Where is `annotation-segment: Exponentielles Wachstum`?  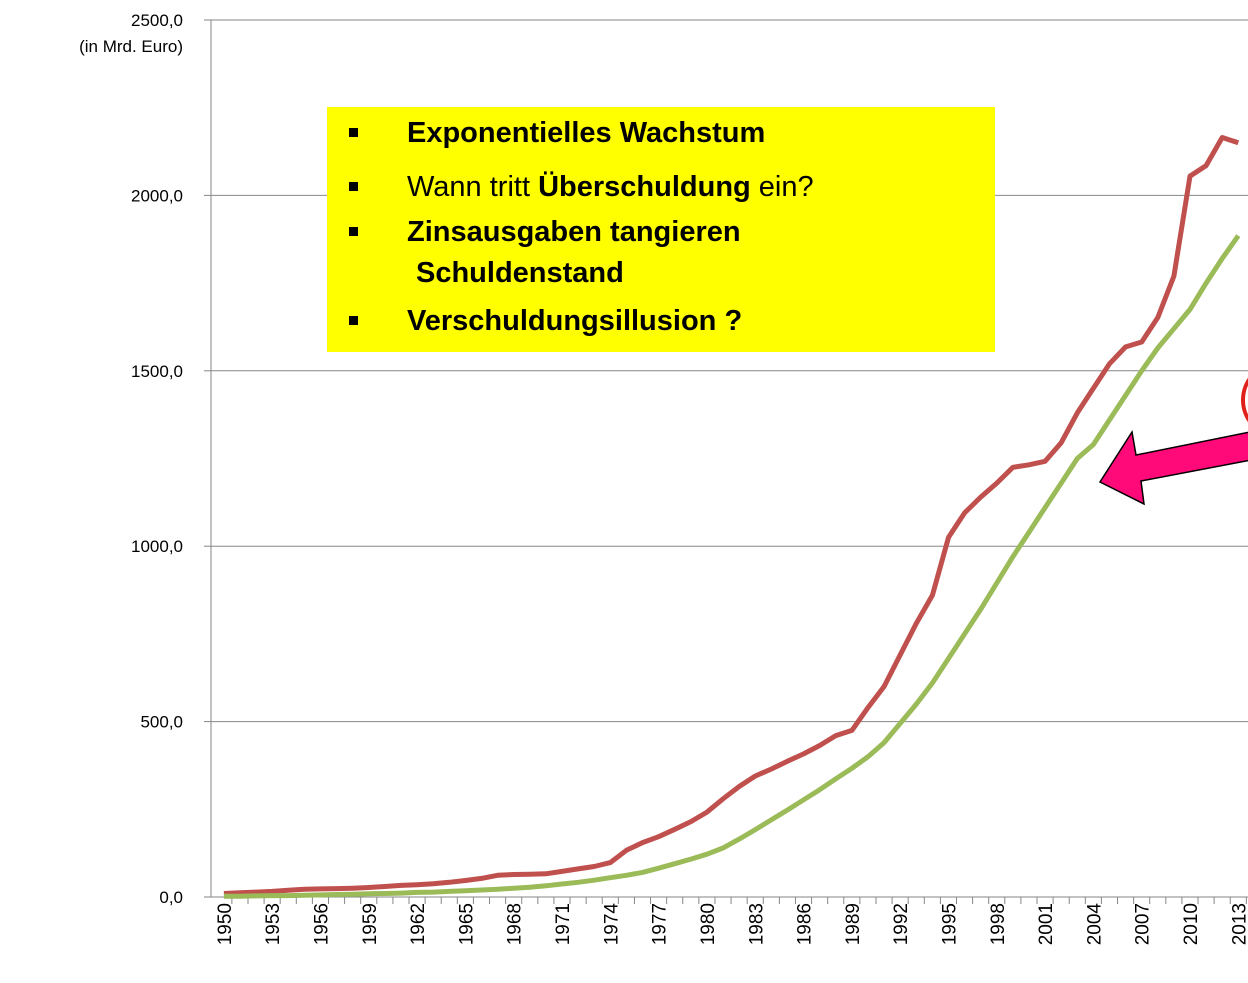 annotation-segment: Exponentielles Wachstum is located at coordinates (586, 133).